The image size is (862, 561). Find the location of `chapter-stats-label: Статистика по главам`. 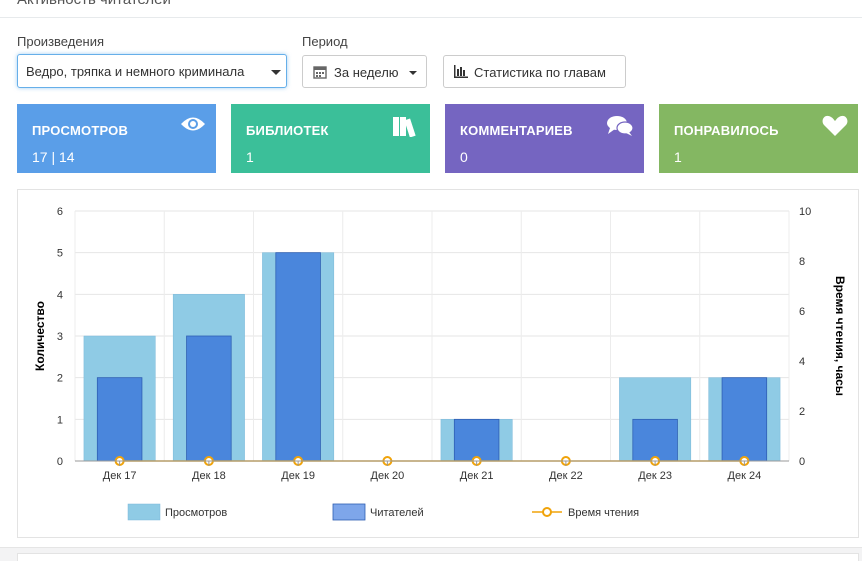

chapter-stats-label: Статистика по главам is located at coordinates (540, 72).